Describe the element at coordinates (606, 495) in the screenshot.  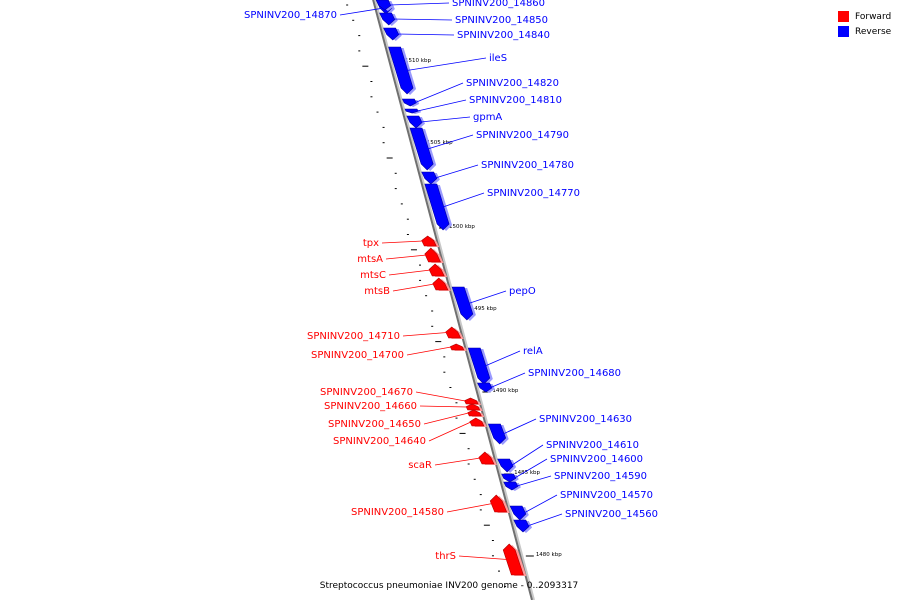
I see `gene-label: SPNINV200_14570` at that location.